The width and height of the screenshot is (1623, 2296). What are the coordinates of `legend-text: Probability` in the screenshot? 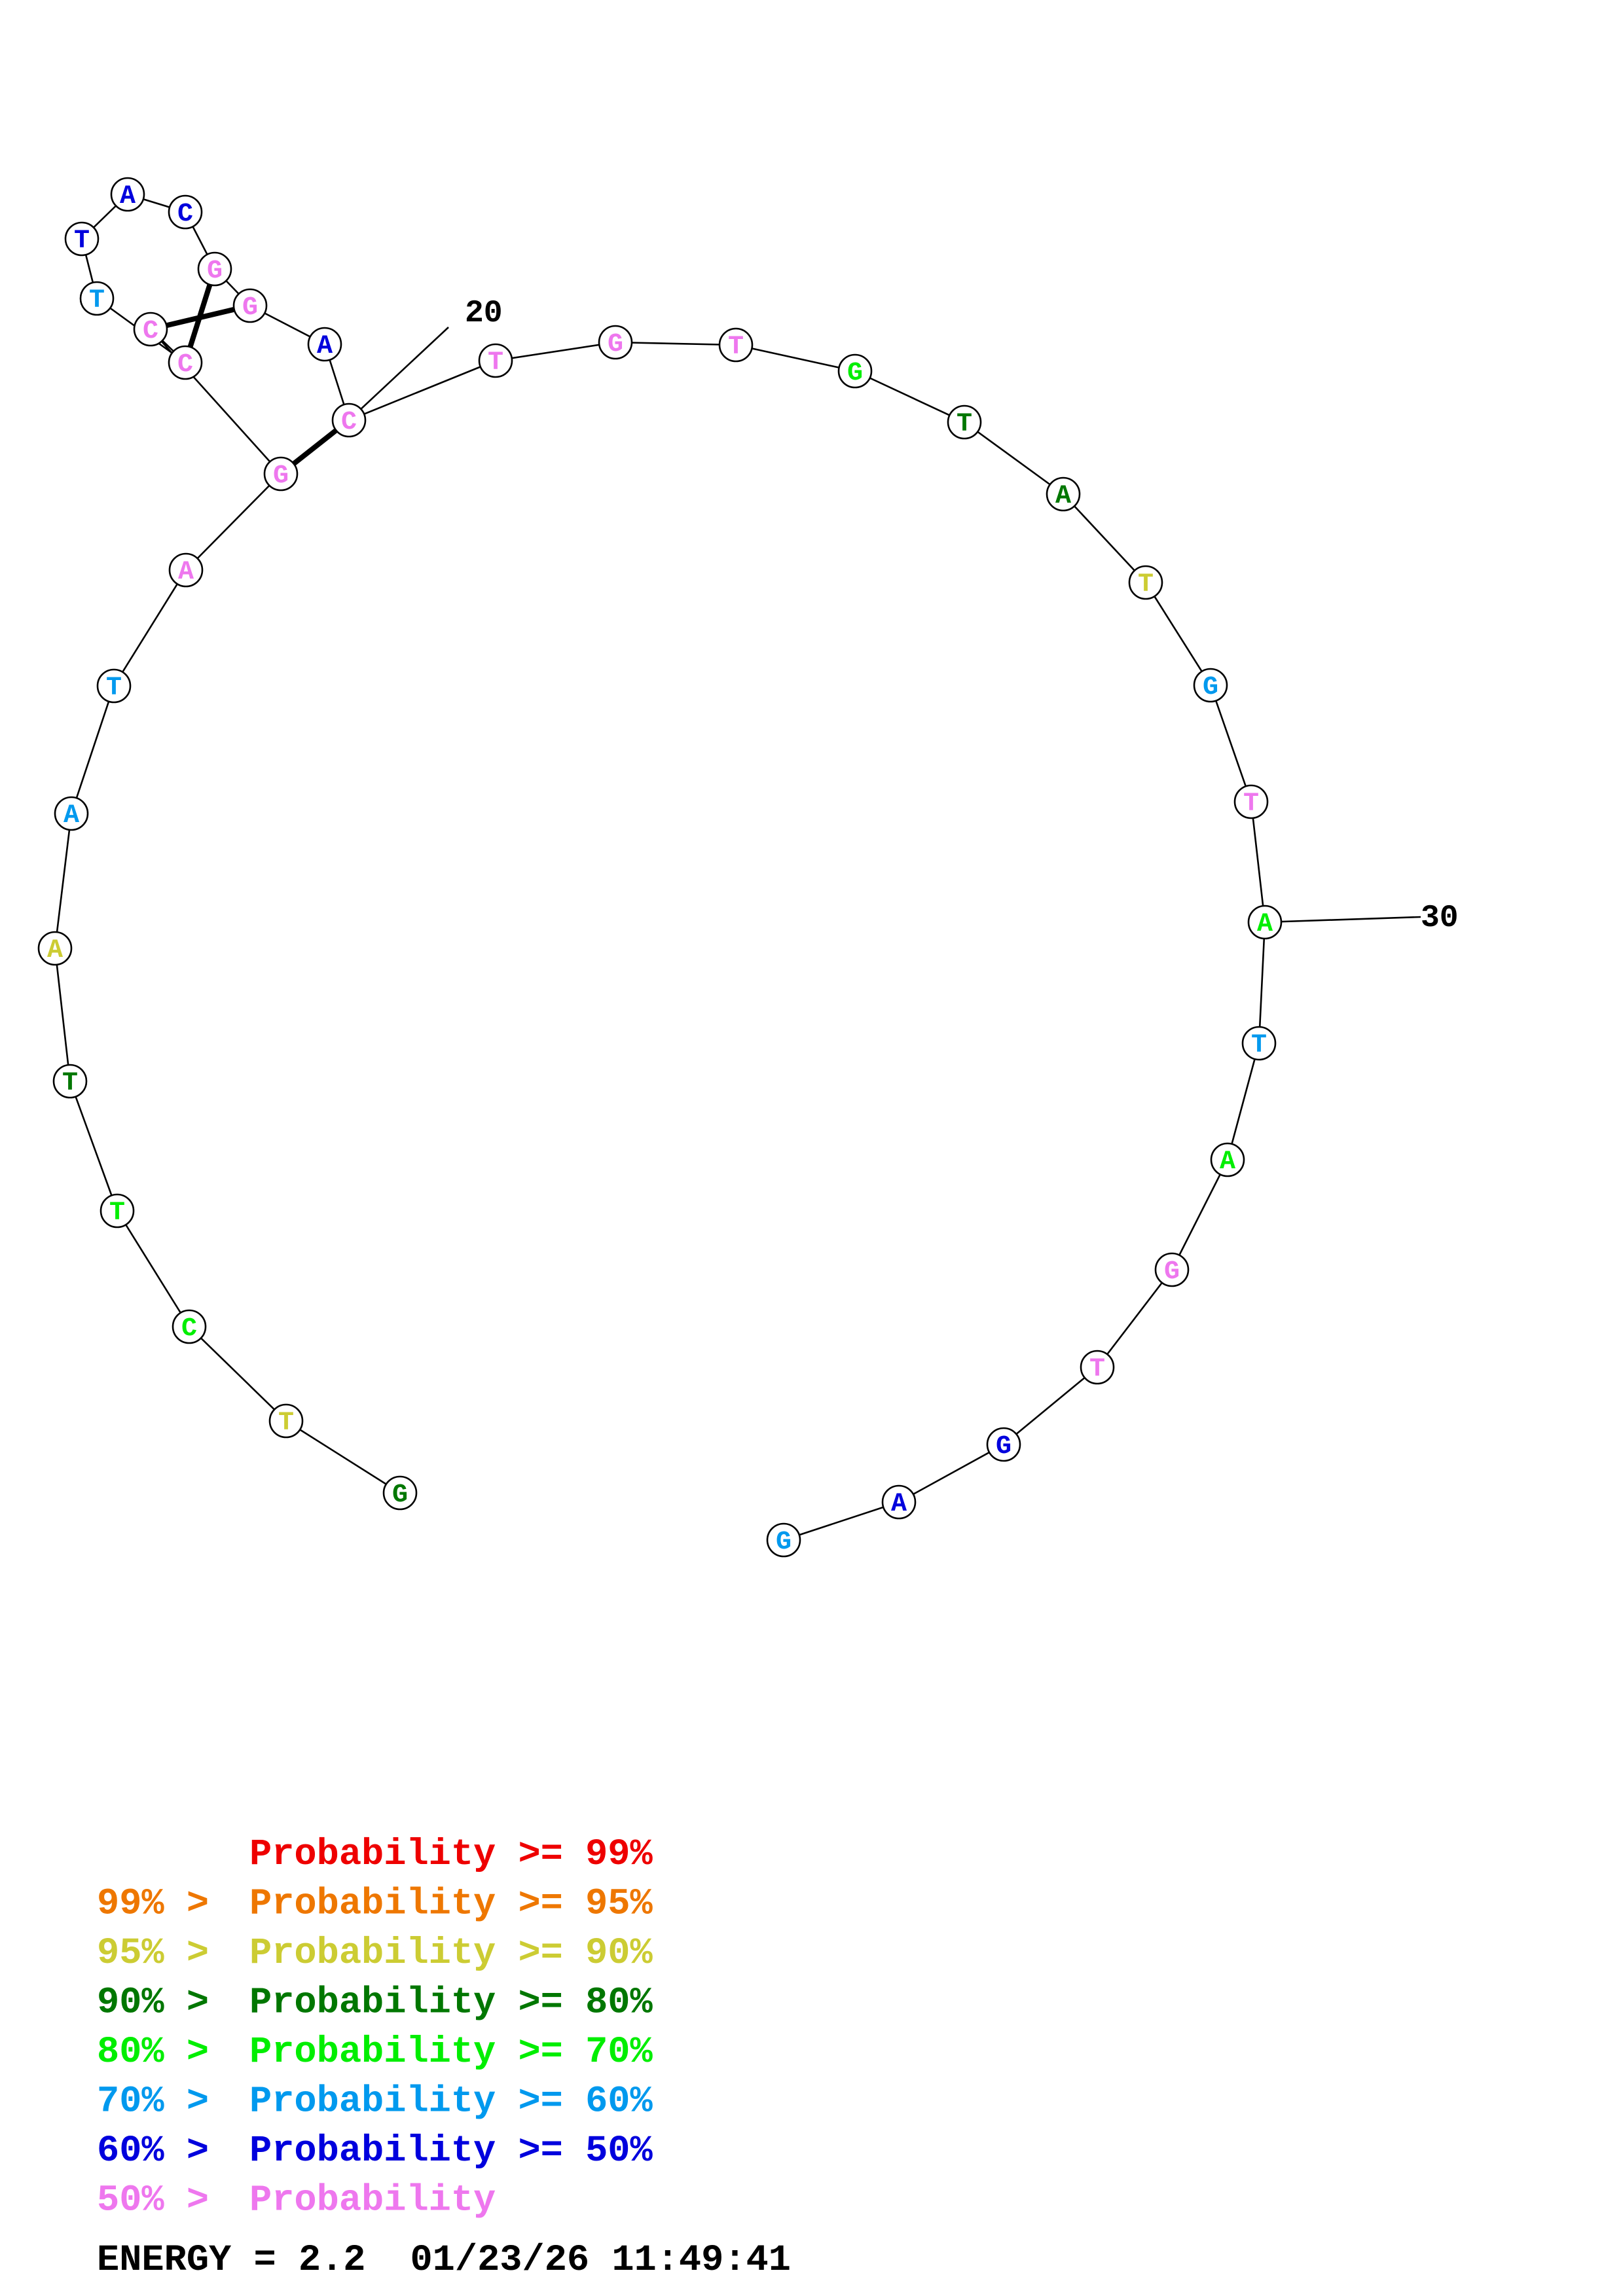 It's located at (372, 2201).